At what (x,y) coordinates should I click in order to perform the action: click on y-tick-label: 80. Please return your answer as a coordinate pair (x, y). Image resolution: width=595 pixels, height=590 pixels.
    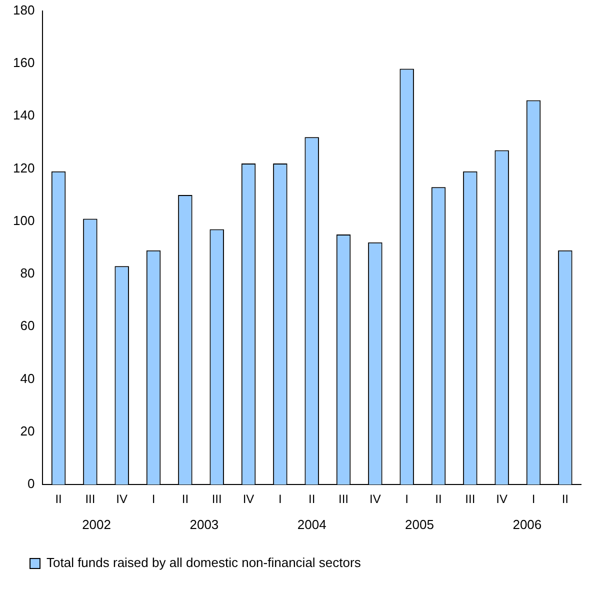
    Looking at the image, I should click on (27, 273).